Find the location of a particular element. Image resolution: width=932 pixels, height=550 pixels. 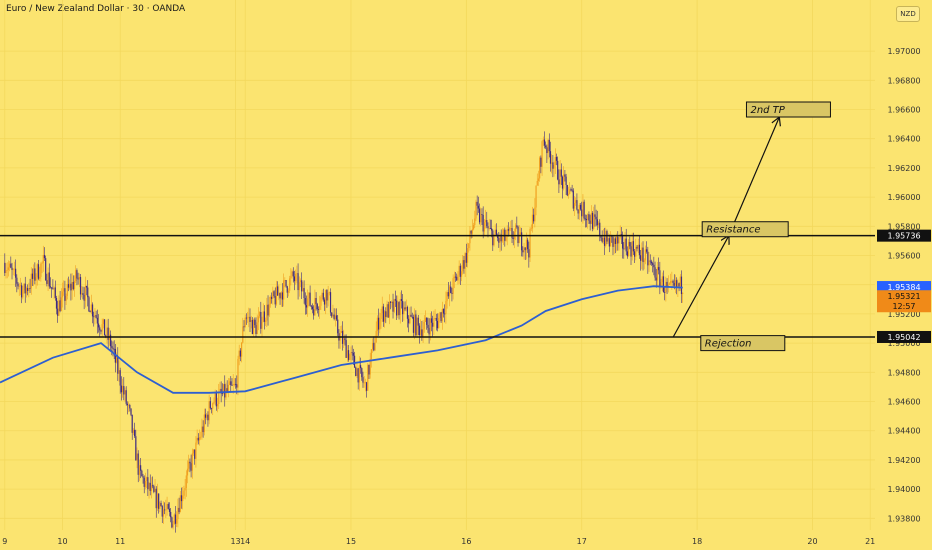

y-tick-label: 1.94800 is located at coordinates (903, 372).